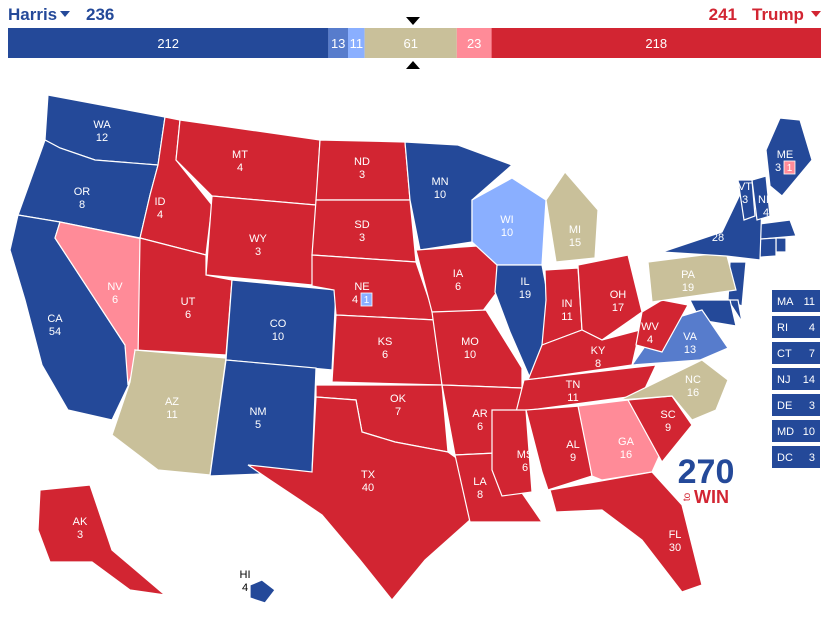 The width and height of the screenshot is (829, 622). I want to click on vote-bar: 212 13 11 61 23 218, so click(414, 43).